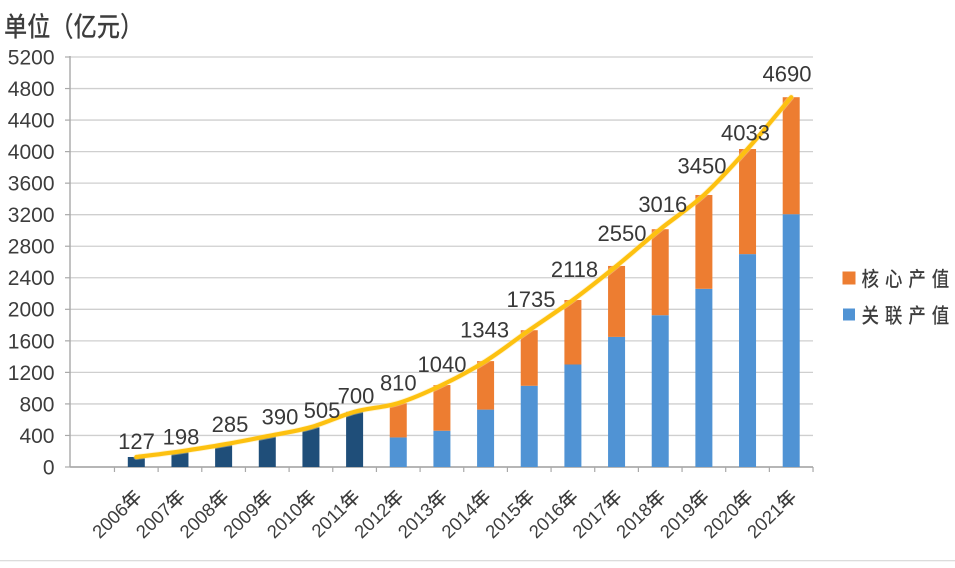 The image size is (955, 568). Describe the element at coordinates (622, 233) in the screenshot. I see `svg-text: 2550` at that location.